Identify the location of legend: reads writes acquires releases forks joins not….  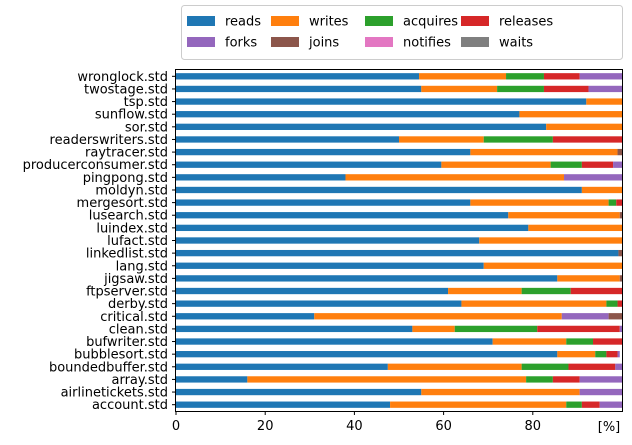
(402, 32).